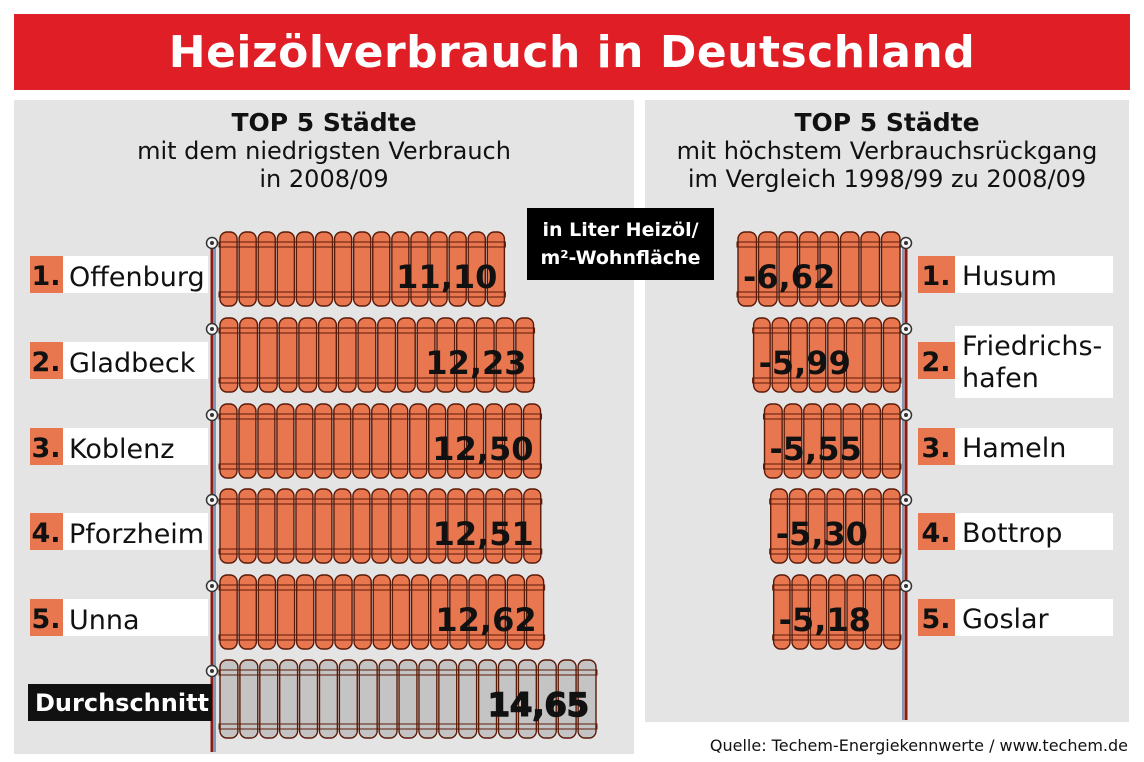 Image resolution: width=1144 pixels, height=762 pixels. I want to click on city-label: Unna, so click(104, 620).